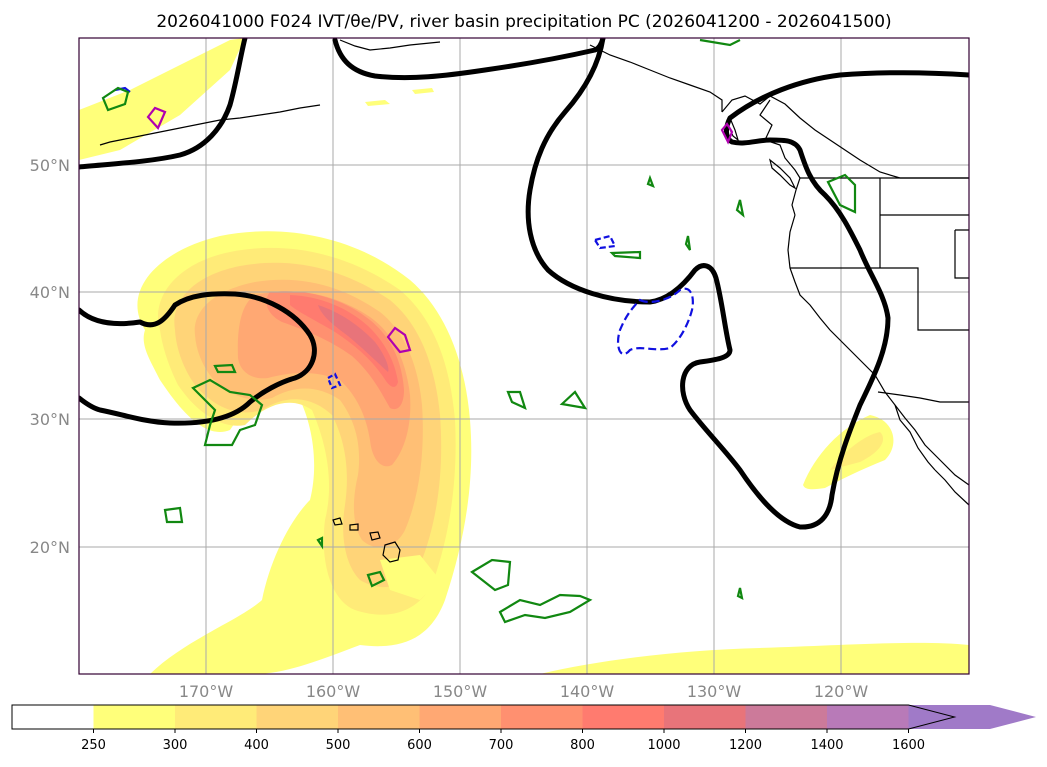 The height and width of the screenshot is (767, 1047). What do you see at coordinates (745, 745) in the screenshot?
I see `colorbar-tick-label: 1200` at bounding box center [745, 745].